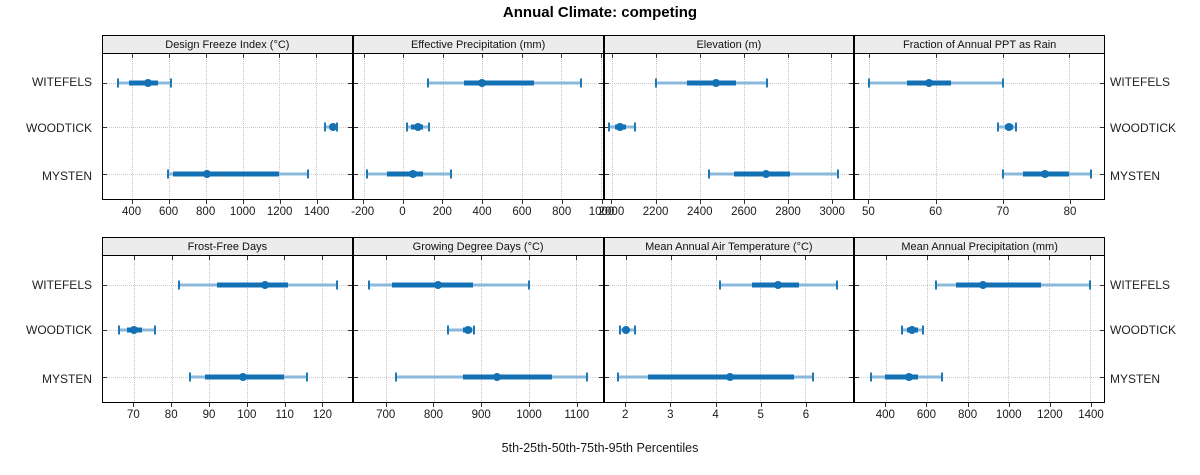 The height and width of the screenshot is (475, 1200). What do you see at coordinates (478, 126) in the screenshot?
I see `panel-plot-area` at bounding box center [478, 126].